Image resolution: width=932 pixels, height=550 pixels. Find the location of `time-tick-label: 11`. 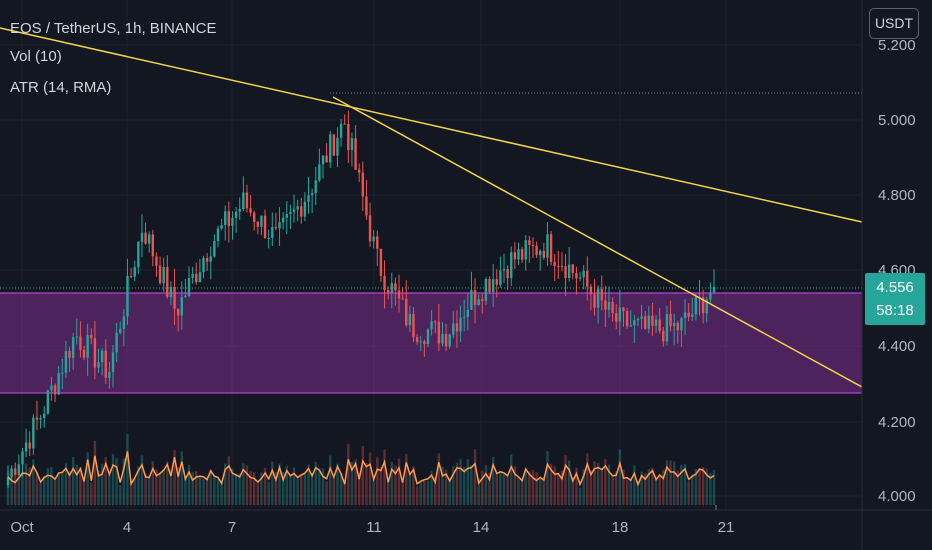

time-tick-label: 11 is located at coordinates (374, 527).